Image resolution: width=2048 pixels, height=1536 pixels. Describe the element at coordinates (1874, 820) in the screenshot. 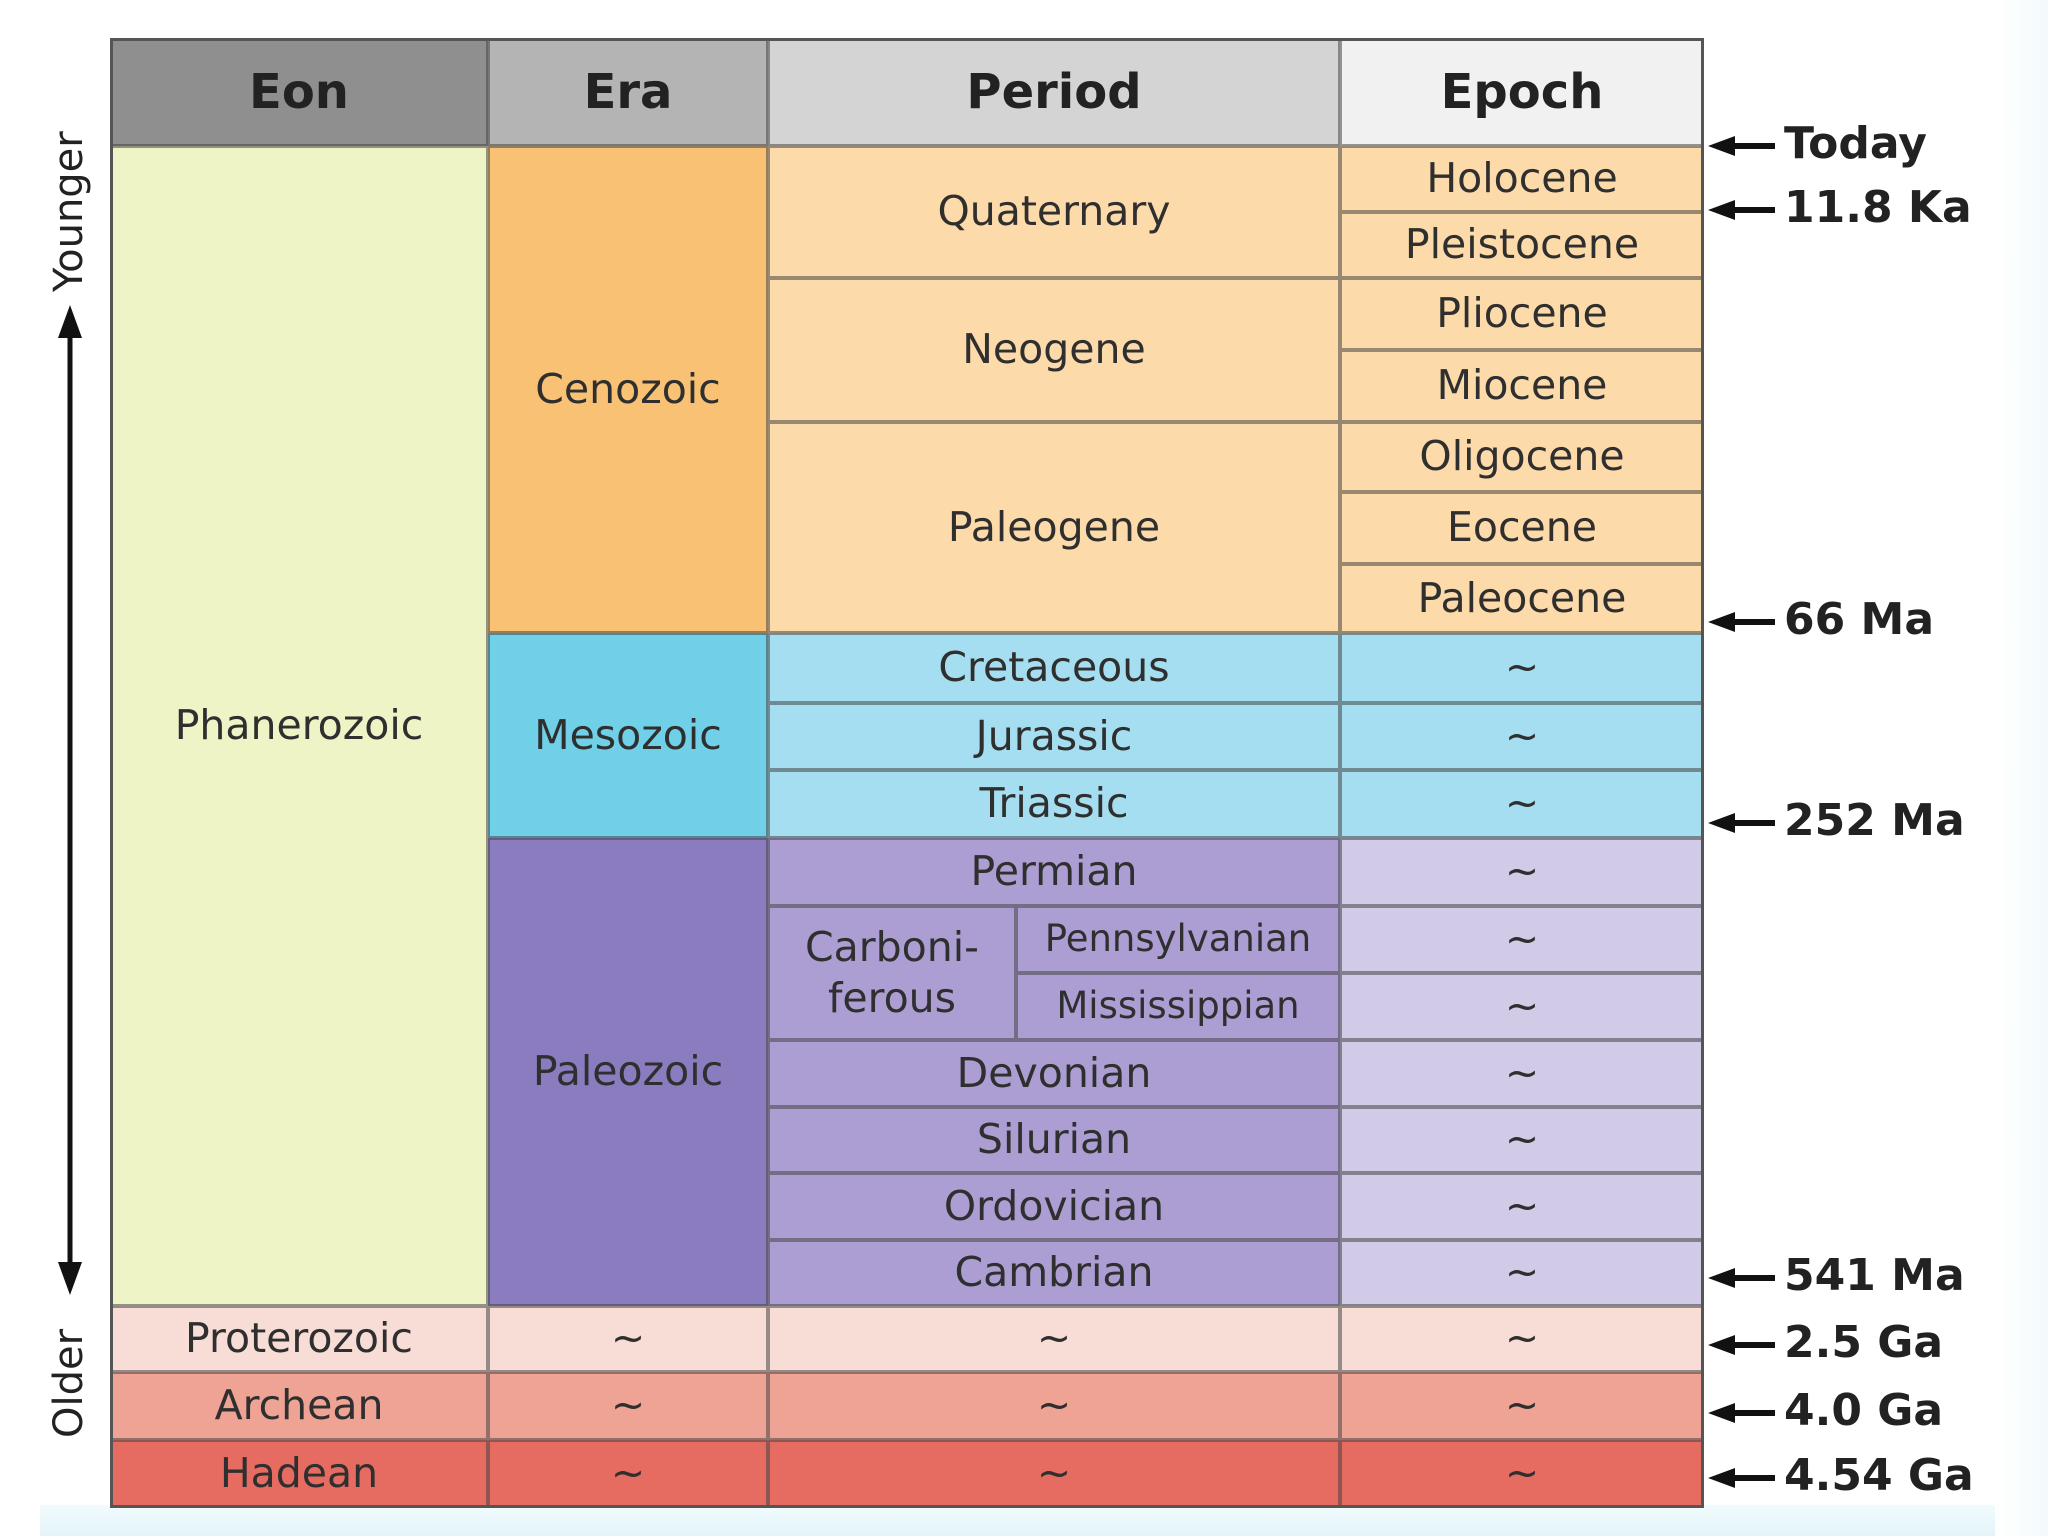

I see `boundary-label: 252 Ma` at that location.